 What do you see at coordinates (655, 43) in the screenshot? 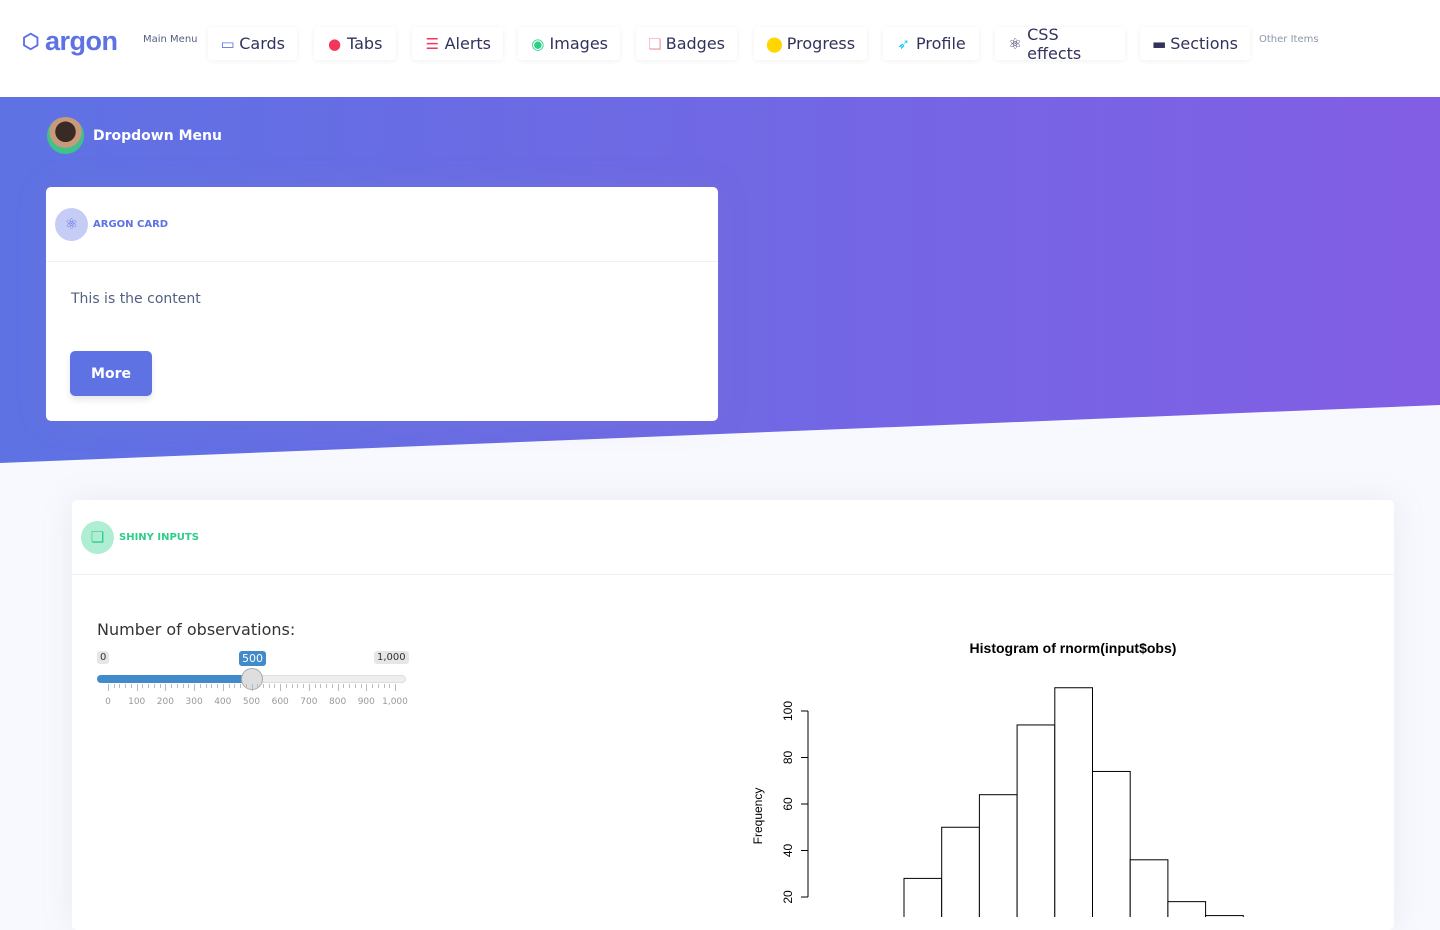
I see `badge-icon: ❏` at bounding box center [655, 43].